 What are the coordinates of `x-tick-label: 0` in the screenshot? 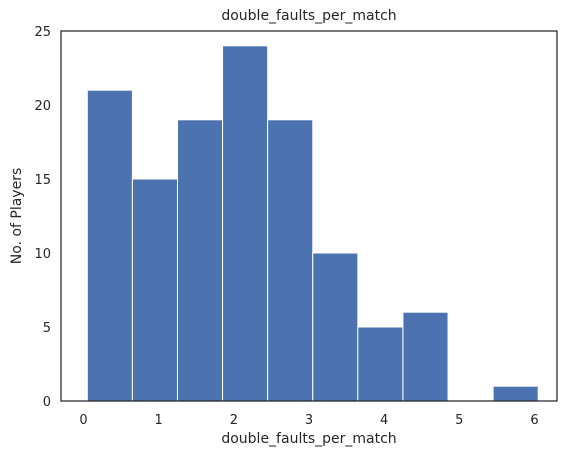 It's located at (83, 420).